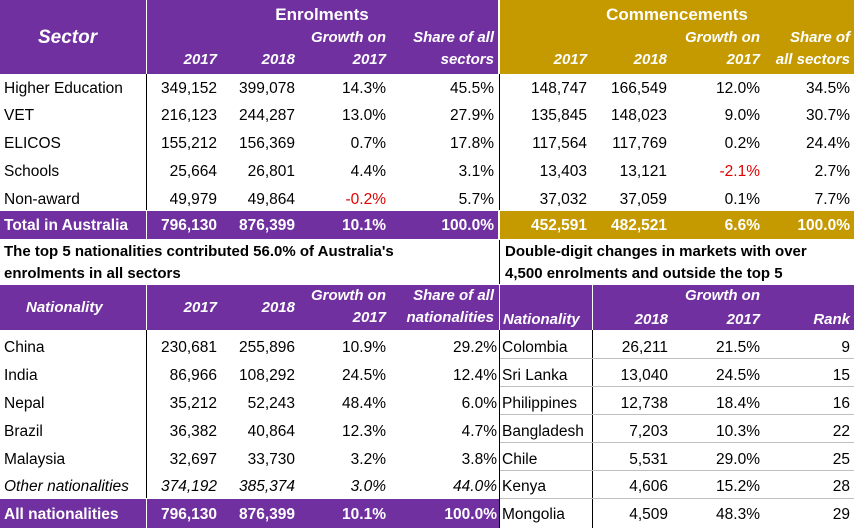 Image resolution: width=854 pixels, height=528 pixels. Describe the element at coordinates (677, 14) in the screenshot. I see `commencements-title: Commencements` at that location.